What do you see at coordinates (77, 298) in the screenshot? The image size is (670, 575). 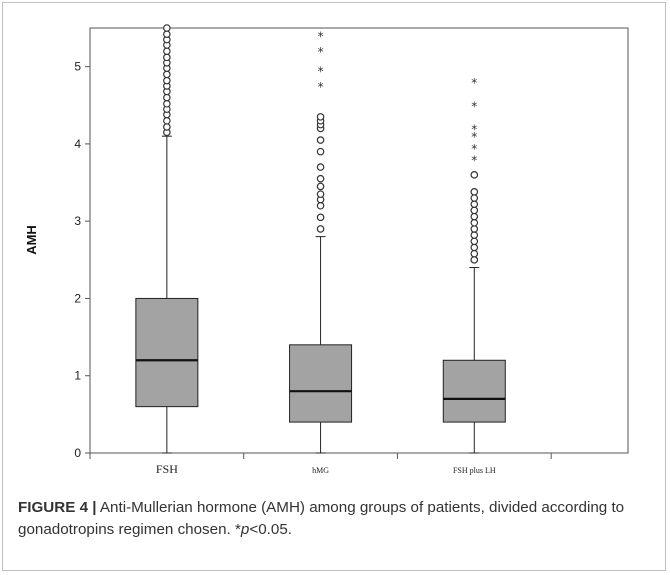 I see `y-tick-label: 2` at bounding box center [77, 298].